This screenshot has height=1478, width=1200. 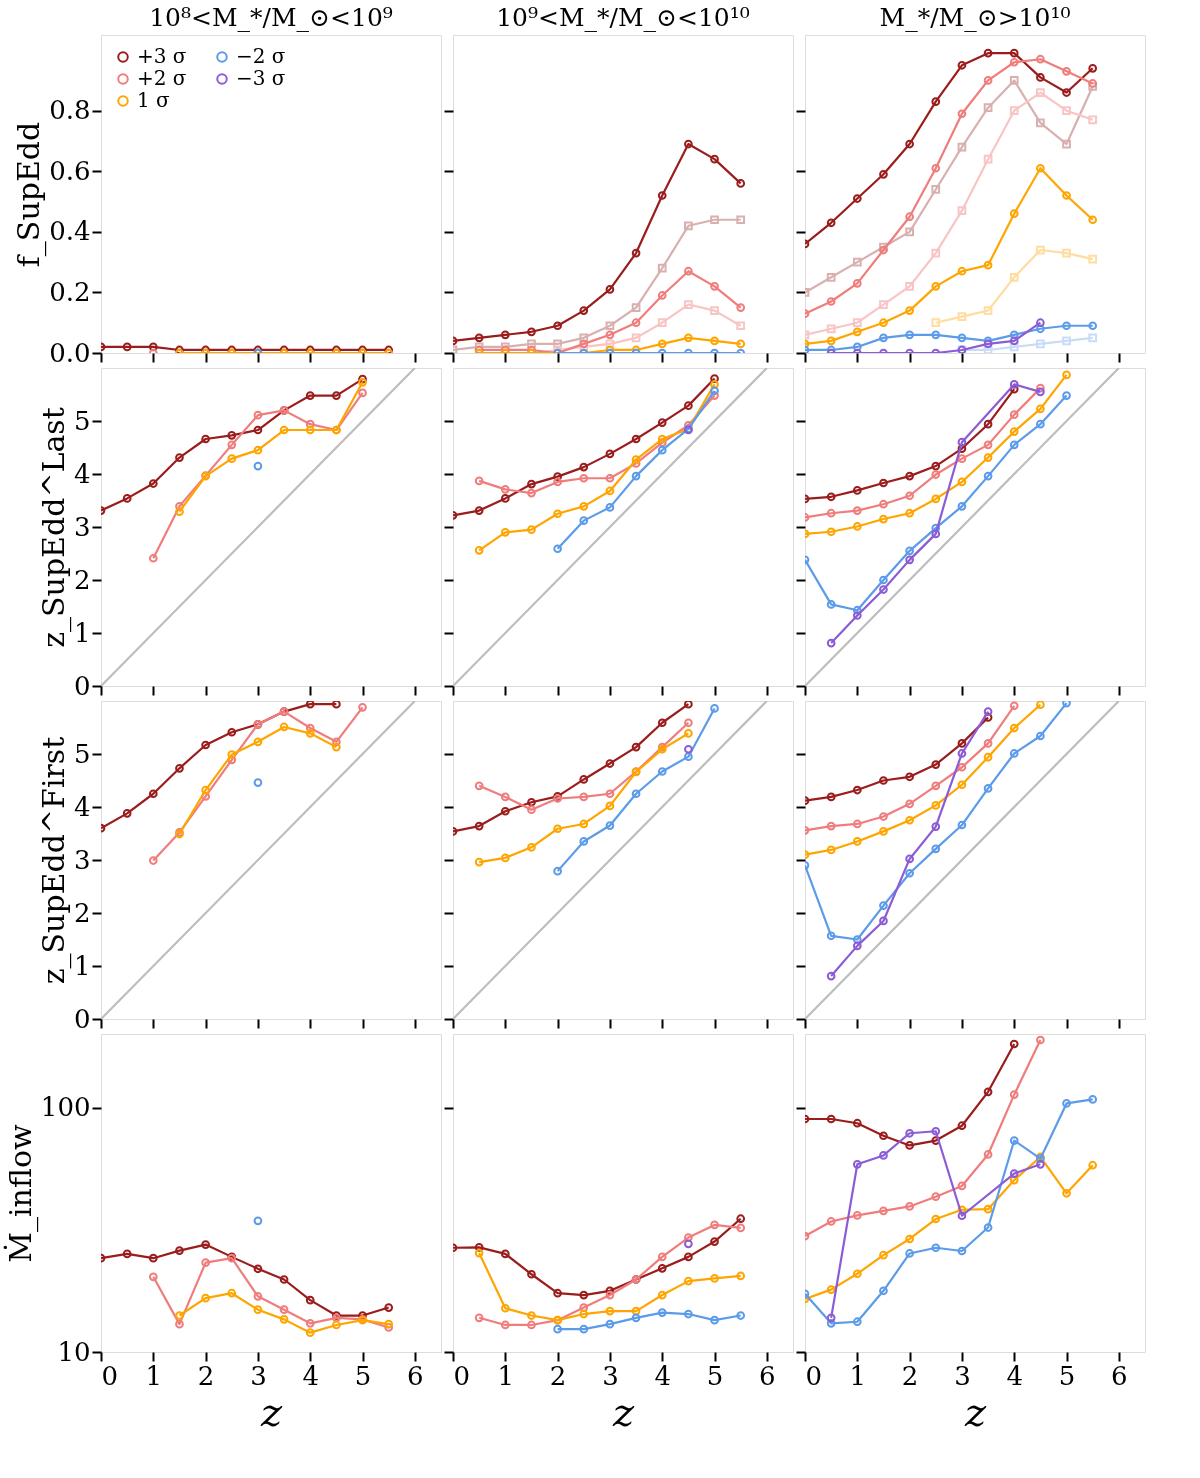 I want to click on y-tick-label: 0.0, so click(x=70, y=352).